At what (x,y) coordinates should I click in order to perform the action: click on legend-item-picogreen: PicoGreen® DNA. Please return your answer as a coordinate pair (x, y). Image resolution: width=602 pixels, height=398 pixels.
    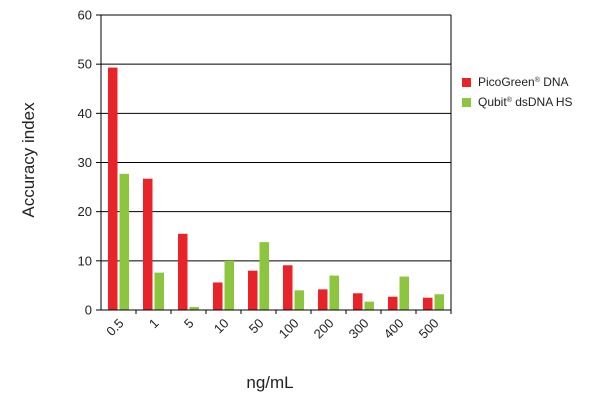
    Looking at the image, I should click on (517, 82).